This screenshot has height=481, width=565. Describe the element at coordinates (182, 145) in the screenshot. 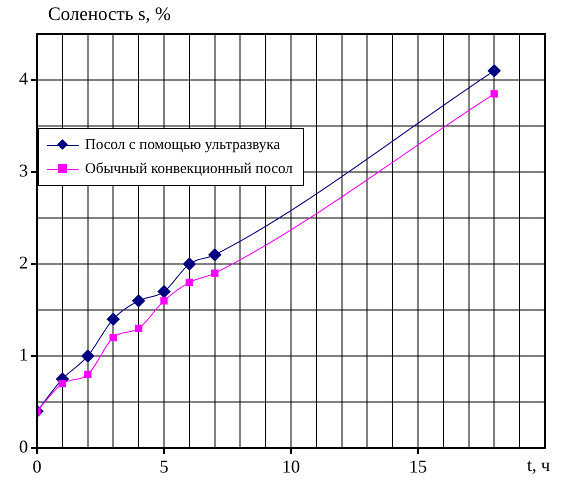

I see `legend-label: Посол с помощью ультразвука` at that location.